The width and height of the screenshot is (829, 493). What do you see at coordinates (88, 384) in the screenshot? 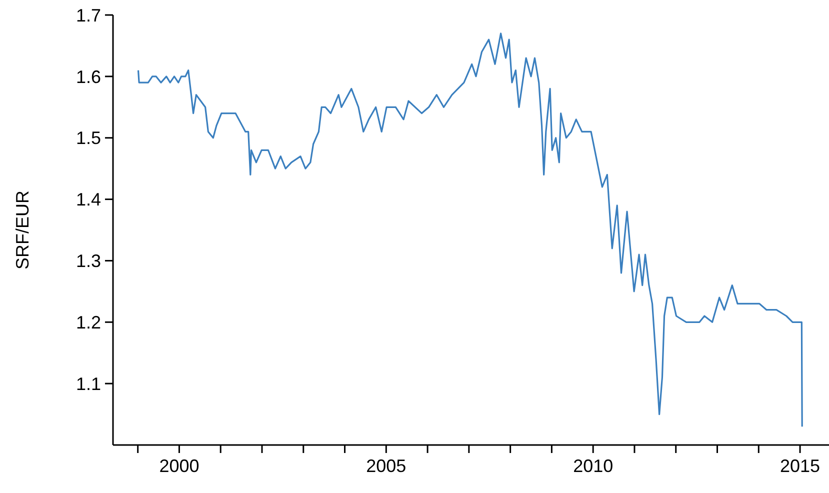
I see `y-tick-label: 1.1` at bounding box center [88, 384].